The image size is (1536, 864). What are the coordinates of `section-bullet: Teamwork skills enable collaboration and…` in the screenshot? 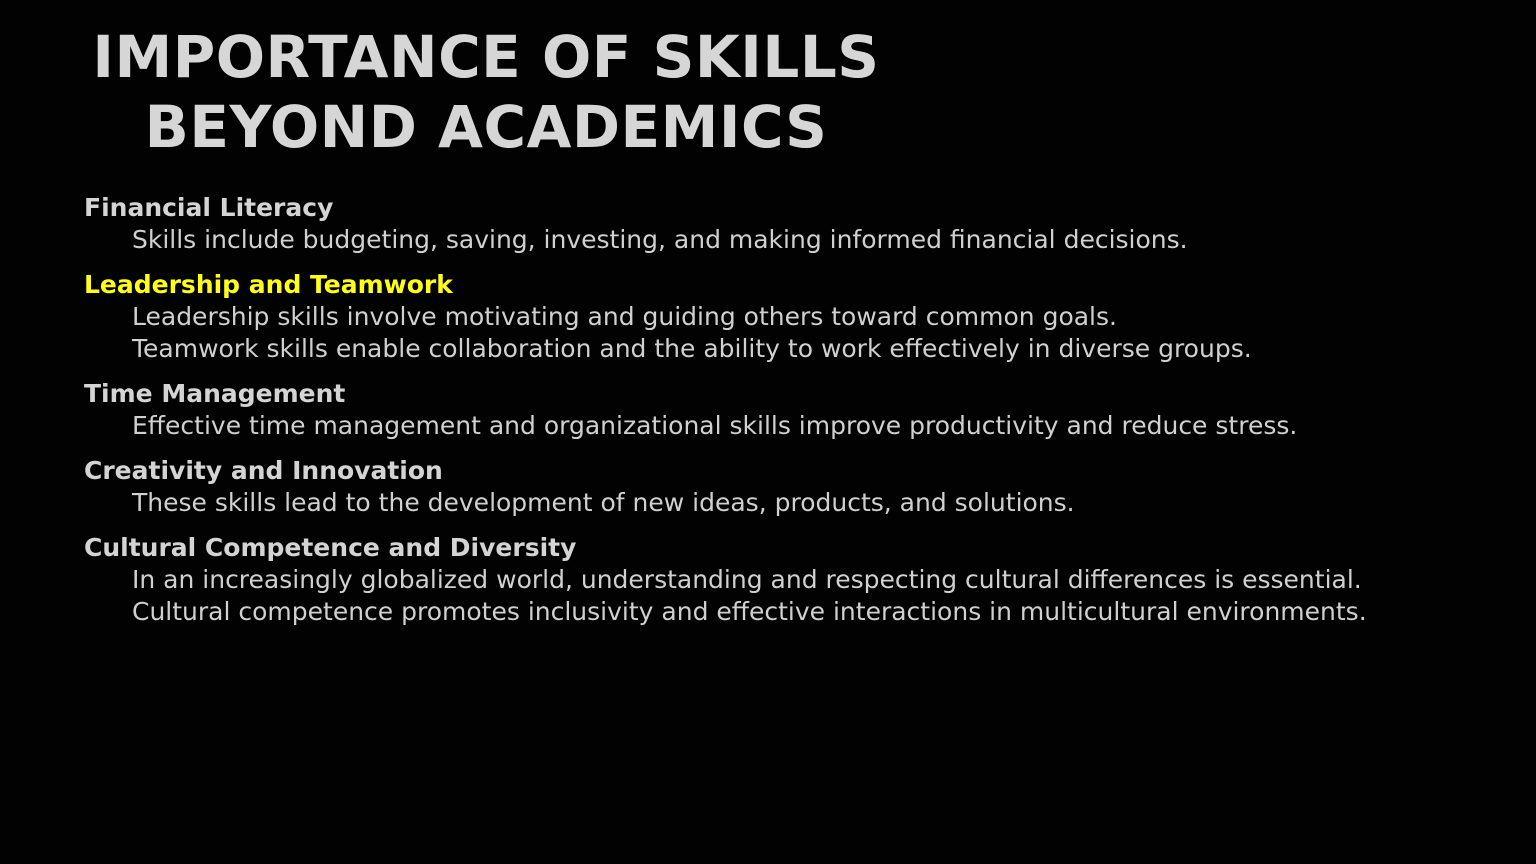 It's located at (692, 348).